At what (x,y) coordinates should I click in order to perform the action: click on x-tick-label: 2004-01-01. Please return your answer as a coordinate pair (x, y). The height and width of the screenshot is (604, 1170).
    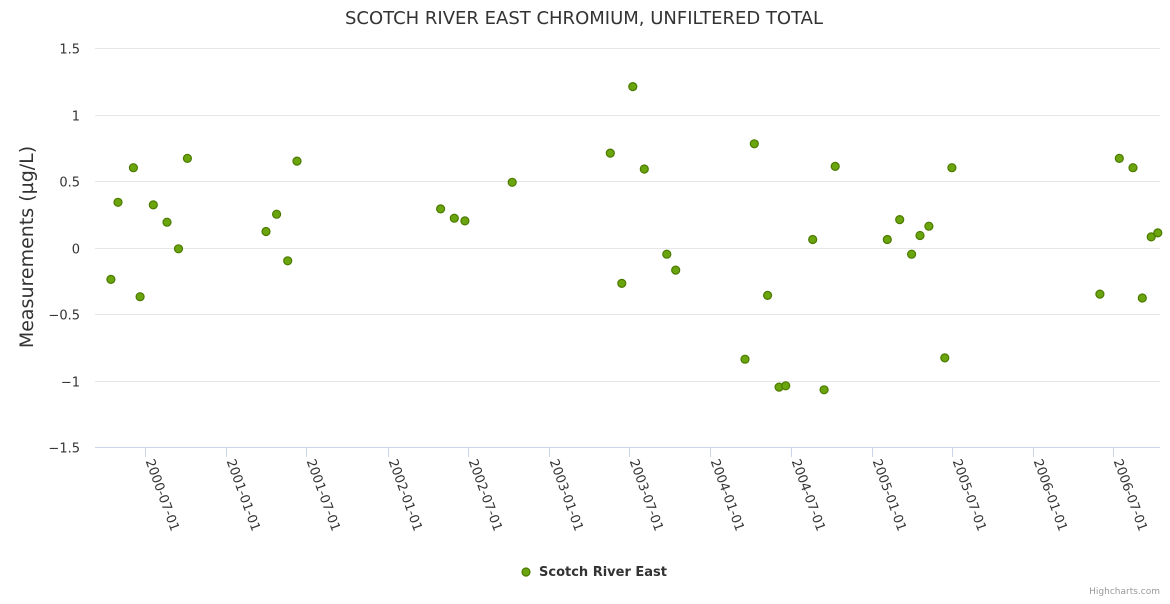
    Looking at the image, I should click on (727, 495).